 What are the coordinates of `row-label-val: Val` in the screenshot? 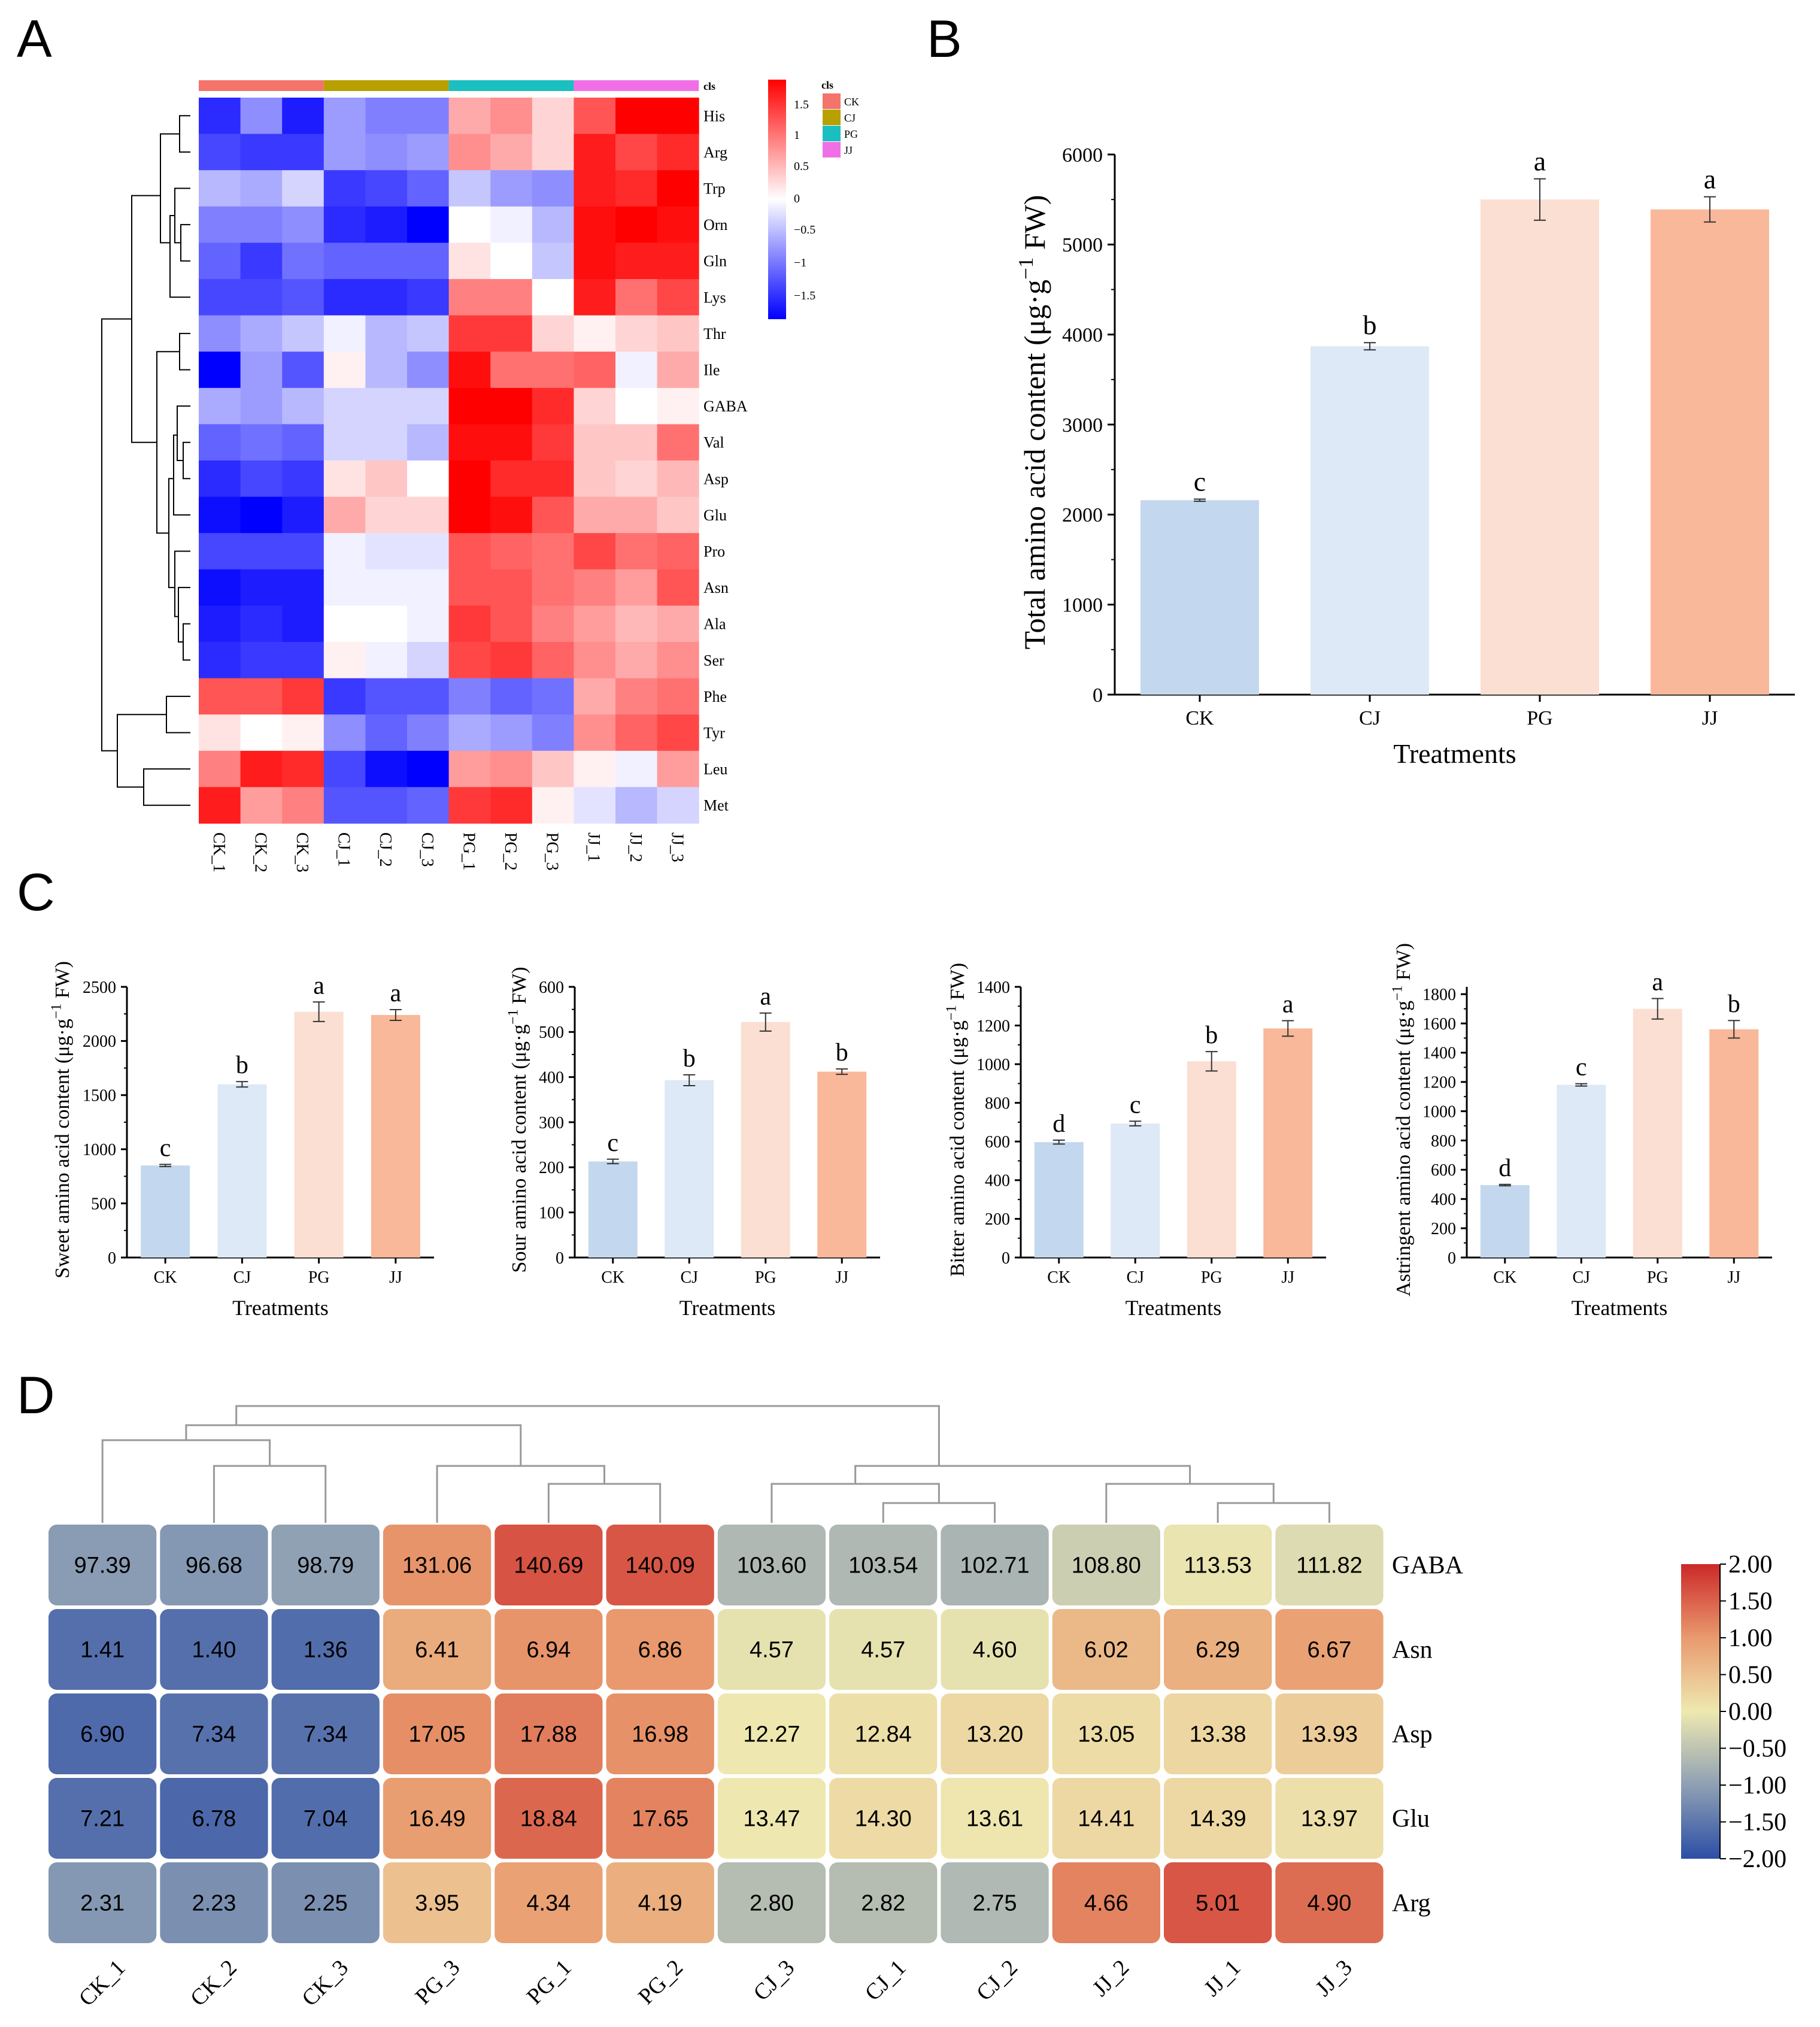 It's located at (713, 443).